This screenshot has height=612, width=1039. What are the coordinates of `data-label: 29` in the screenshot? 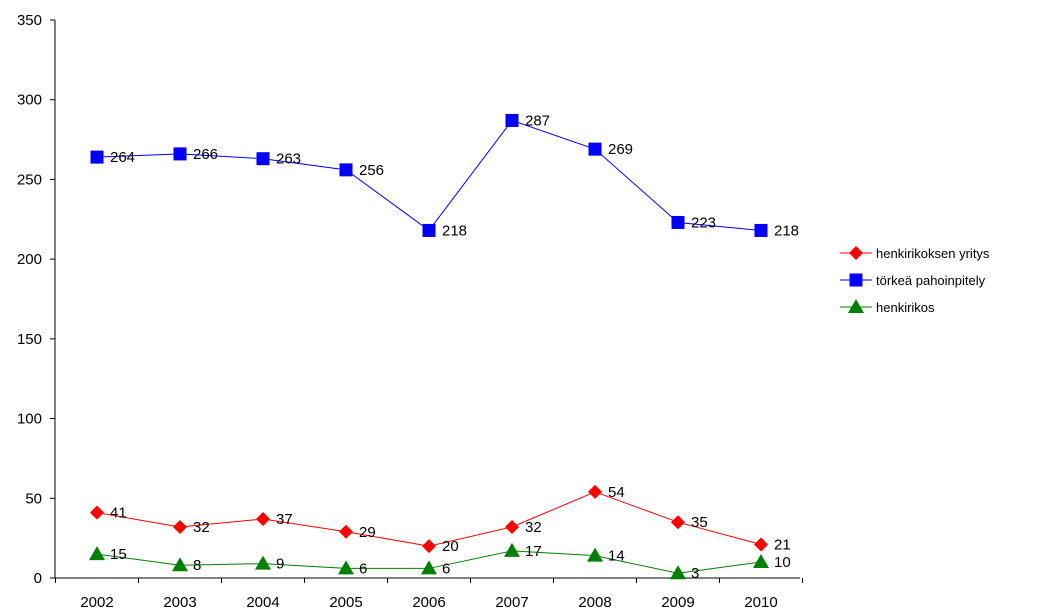 It's located at (367, 532).